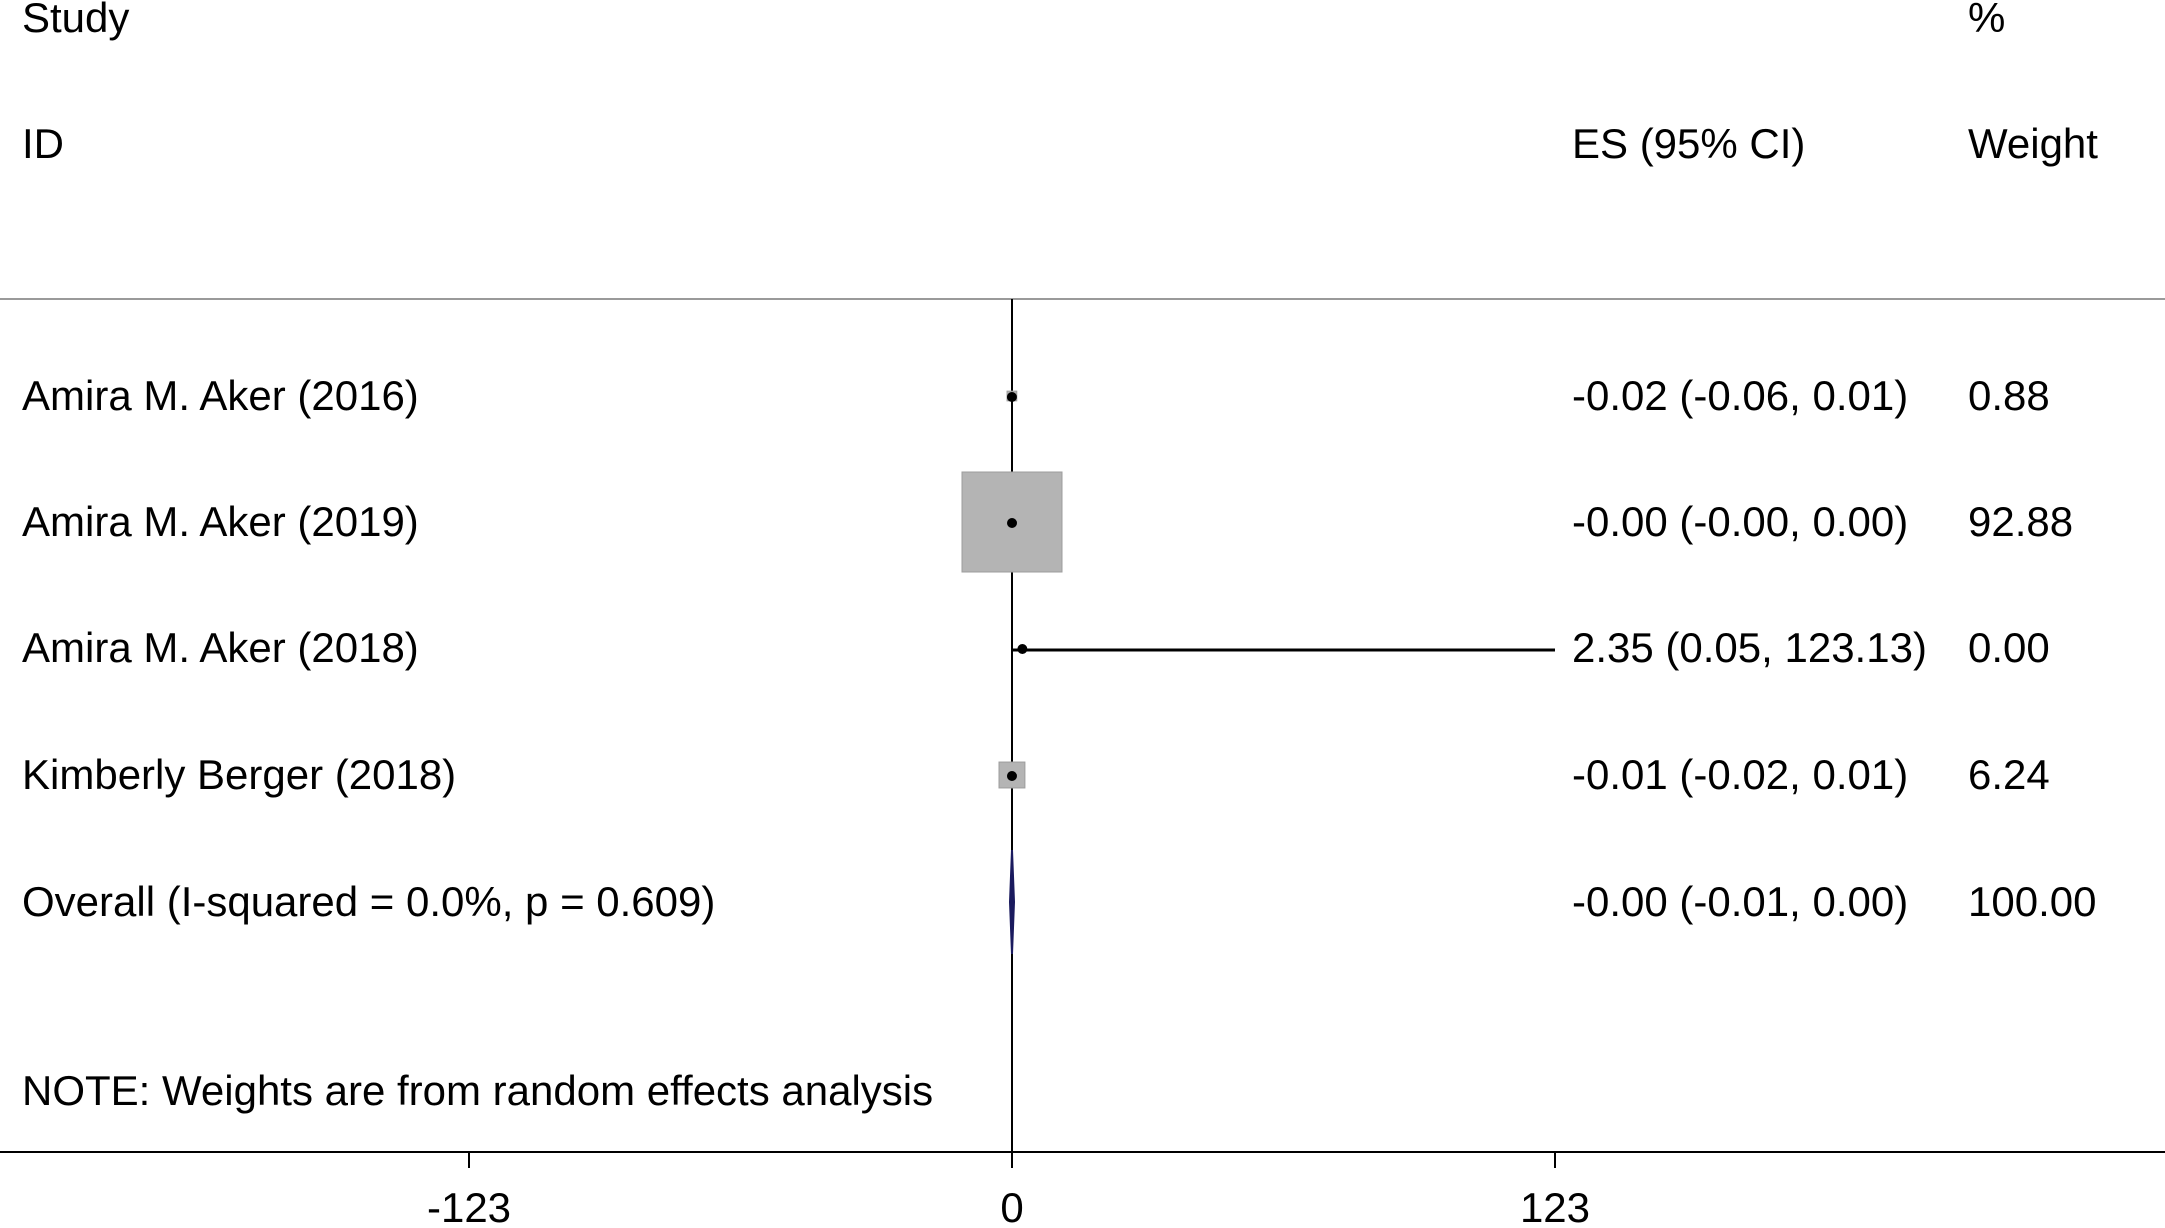 This screenshot has height=1228, width=2165. I want to click on overall-label: Overall (I-squared = 0.0%, p = 0.609), so click(368, 901).